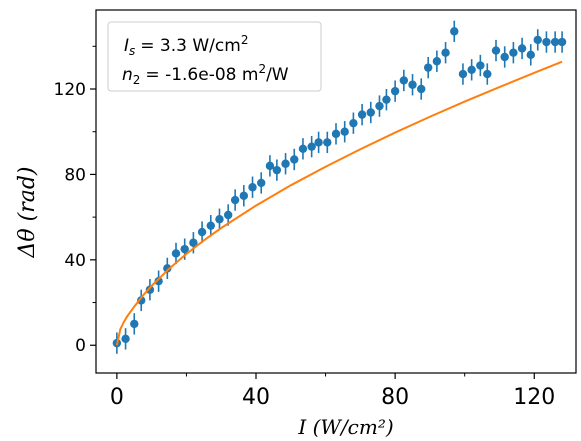 This screenshot has height=441, width=581. I want to click on annotation-line-2-unit: /W, so click(277, 75).